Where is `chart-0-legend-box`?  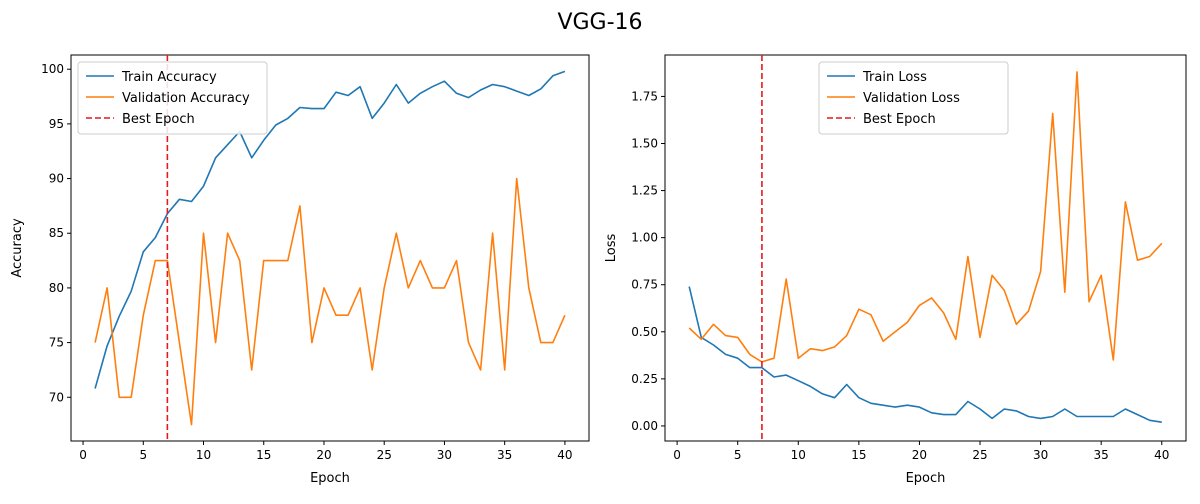 chart-0-legend-box is located at coordinates (172, 98).